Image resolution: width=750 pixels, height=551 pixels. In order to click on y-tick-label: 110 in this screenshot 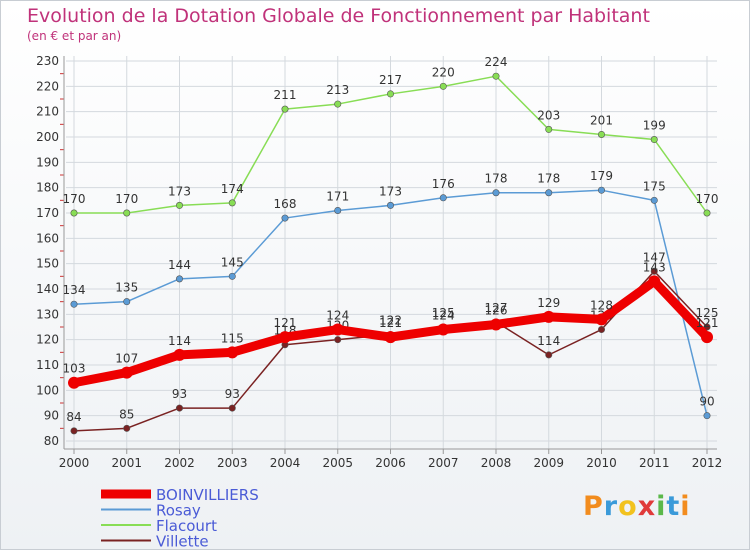, I will do `click(47, 365)`.